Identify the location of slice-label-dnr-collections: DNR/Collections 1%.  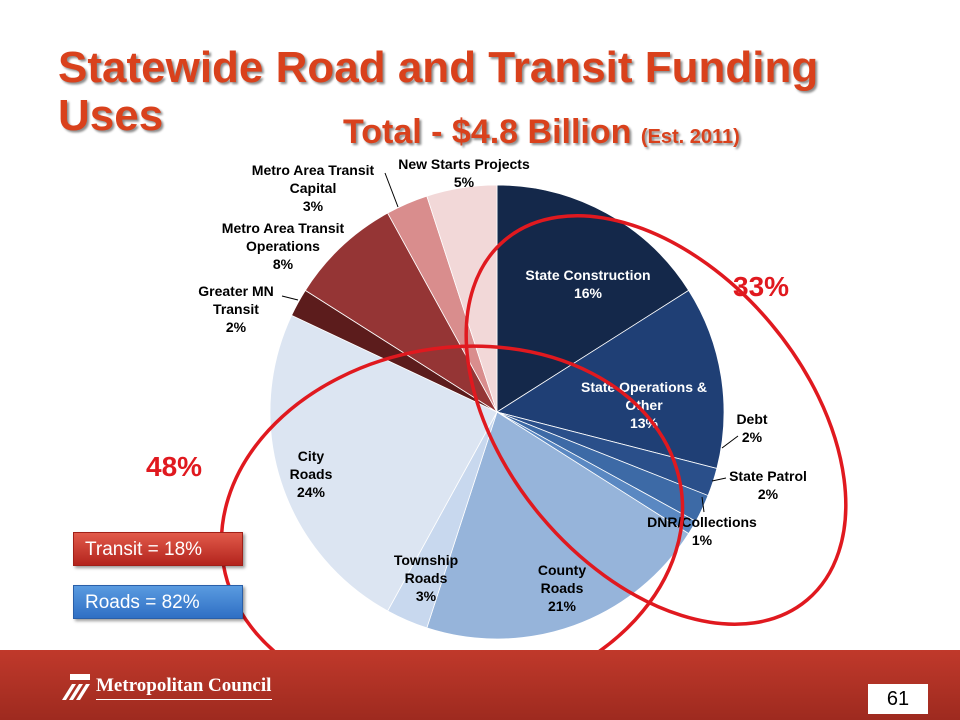
(702, 531).